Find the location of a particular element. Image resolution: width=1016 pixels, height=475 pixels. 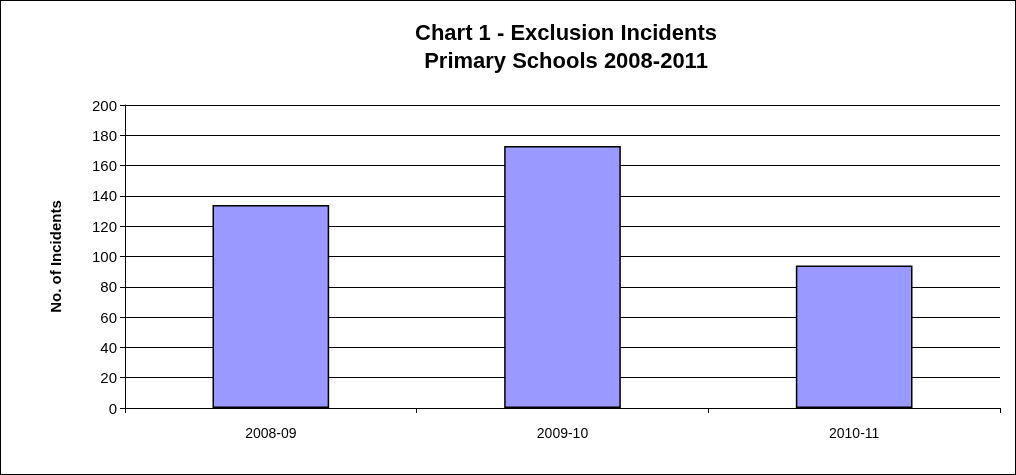

chart-title: Chart 1 - Exclusion Incidents Primary Schools 2008-2011 is located at coordinates (566, 46).